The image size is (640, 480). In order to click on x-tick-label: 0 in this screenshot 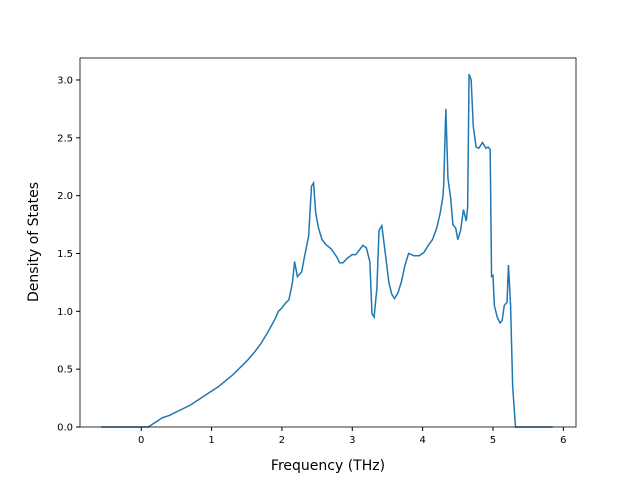, I will do `click(141, 440)`.